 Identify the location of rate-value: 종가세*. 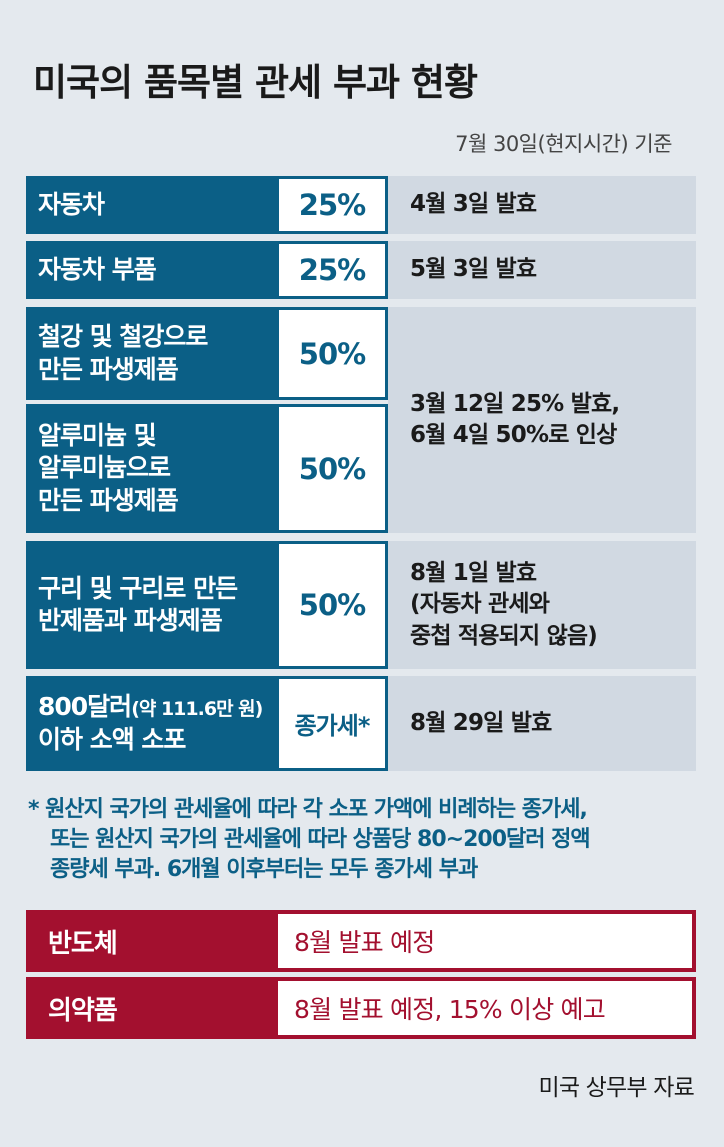
(332, 723).